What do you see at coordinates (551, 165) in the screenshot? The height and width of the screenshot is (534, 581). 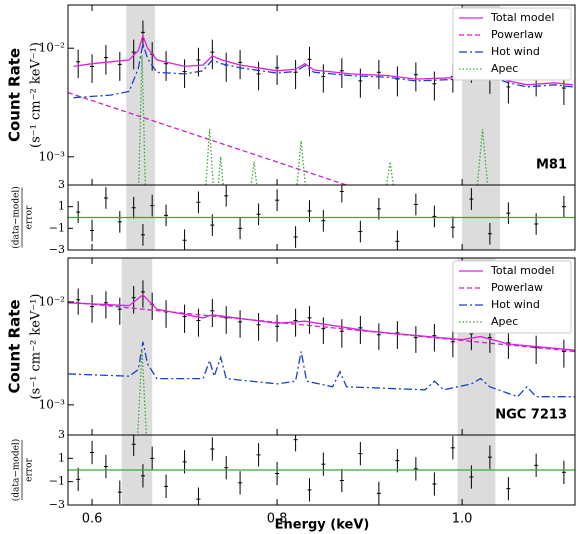 I see `annotation: M81` at bounding box center [551, 165].